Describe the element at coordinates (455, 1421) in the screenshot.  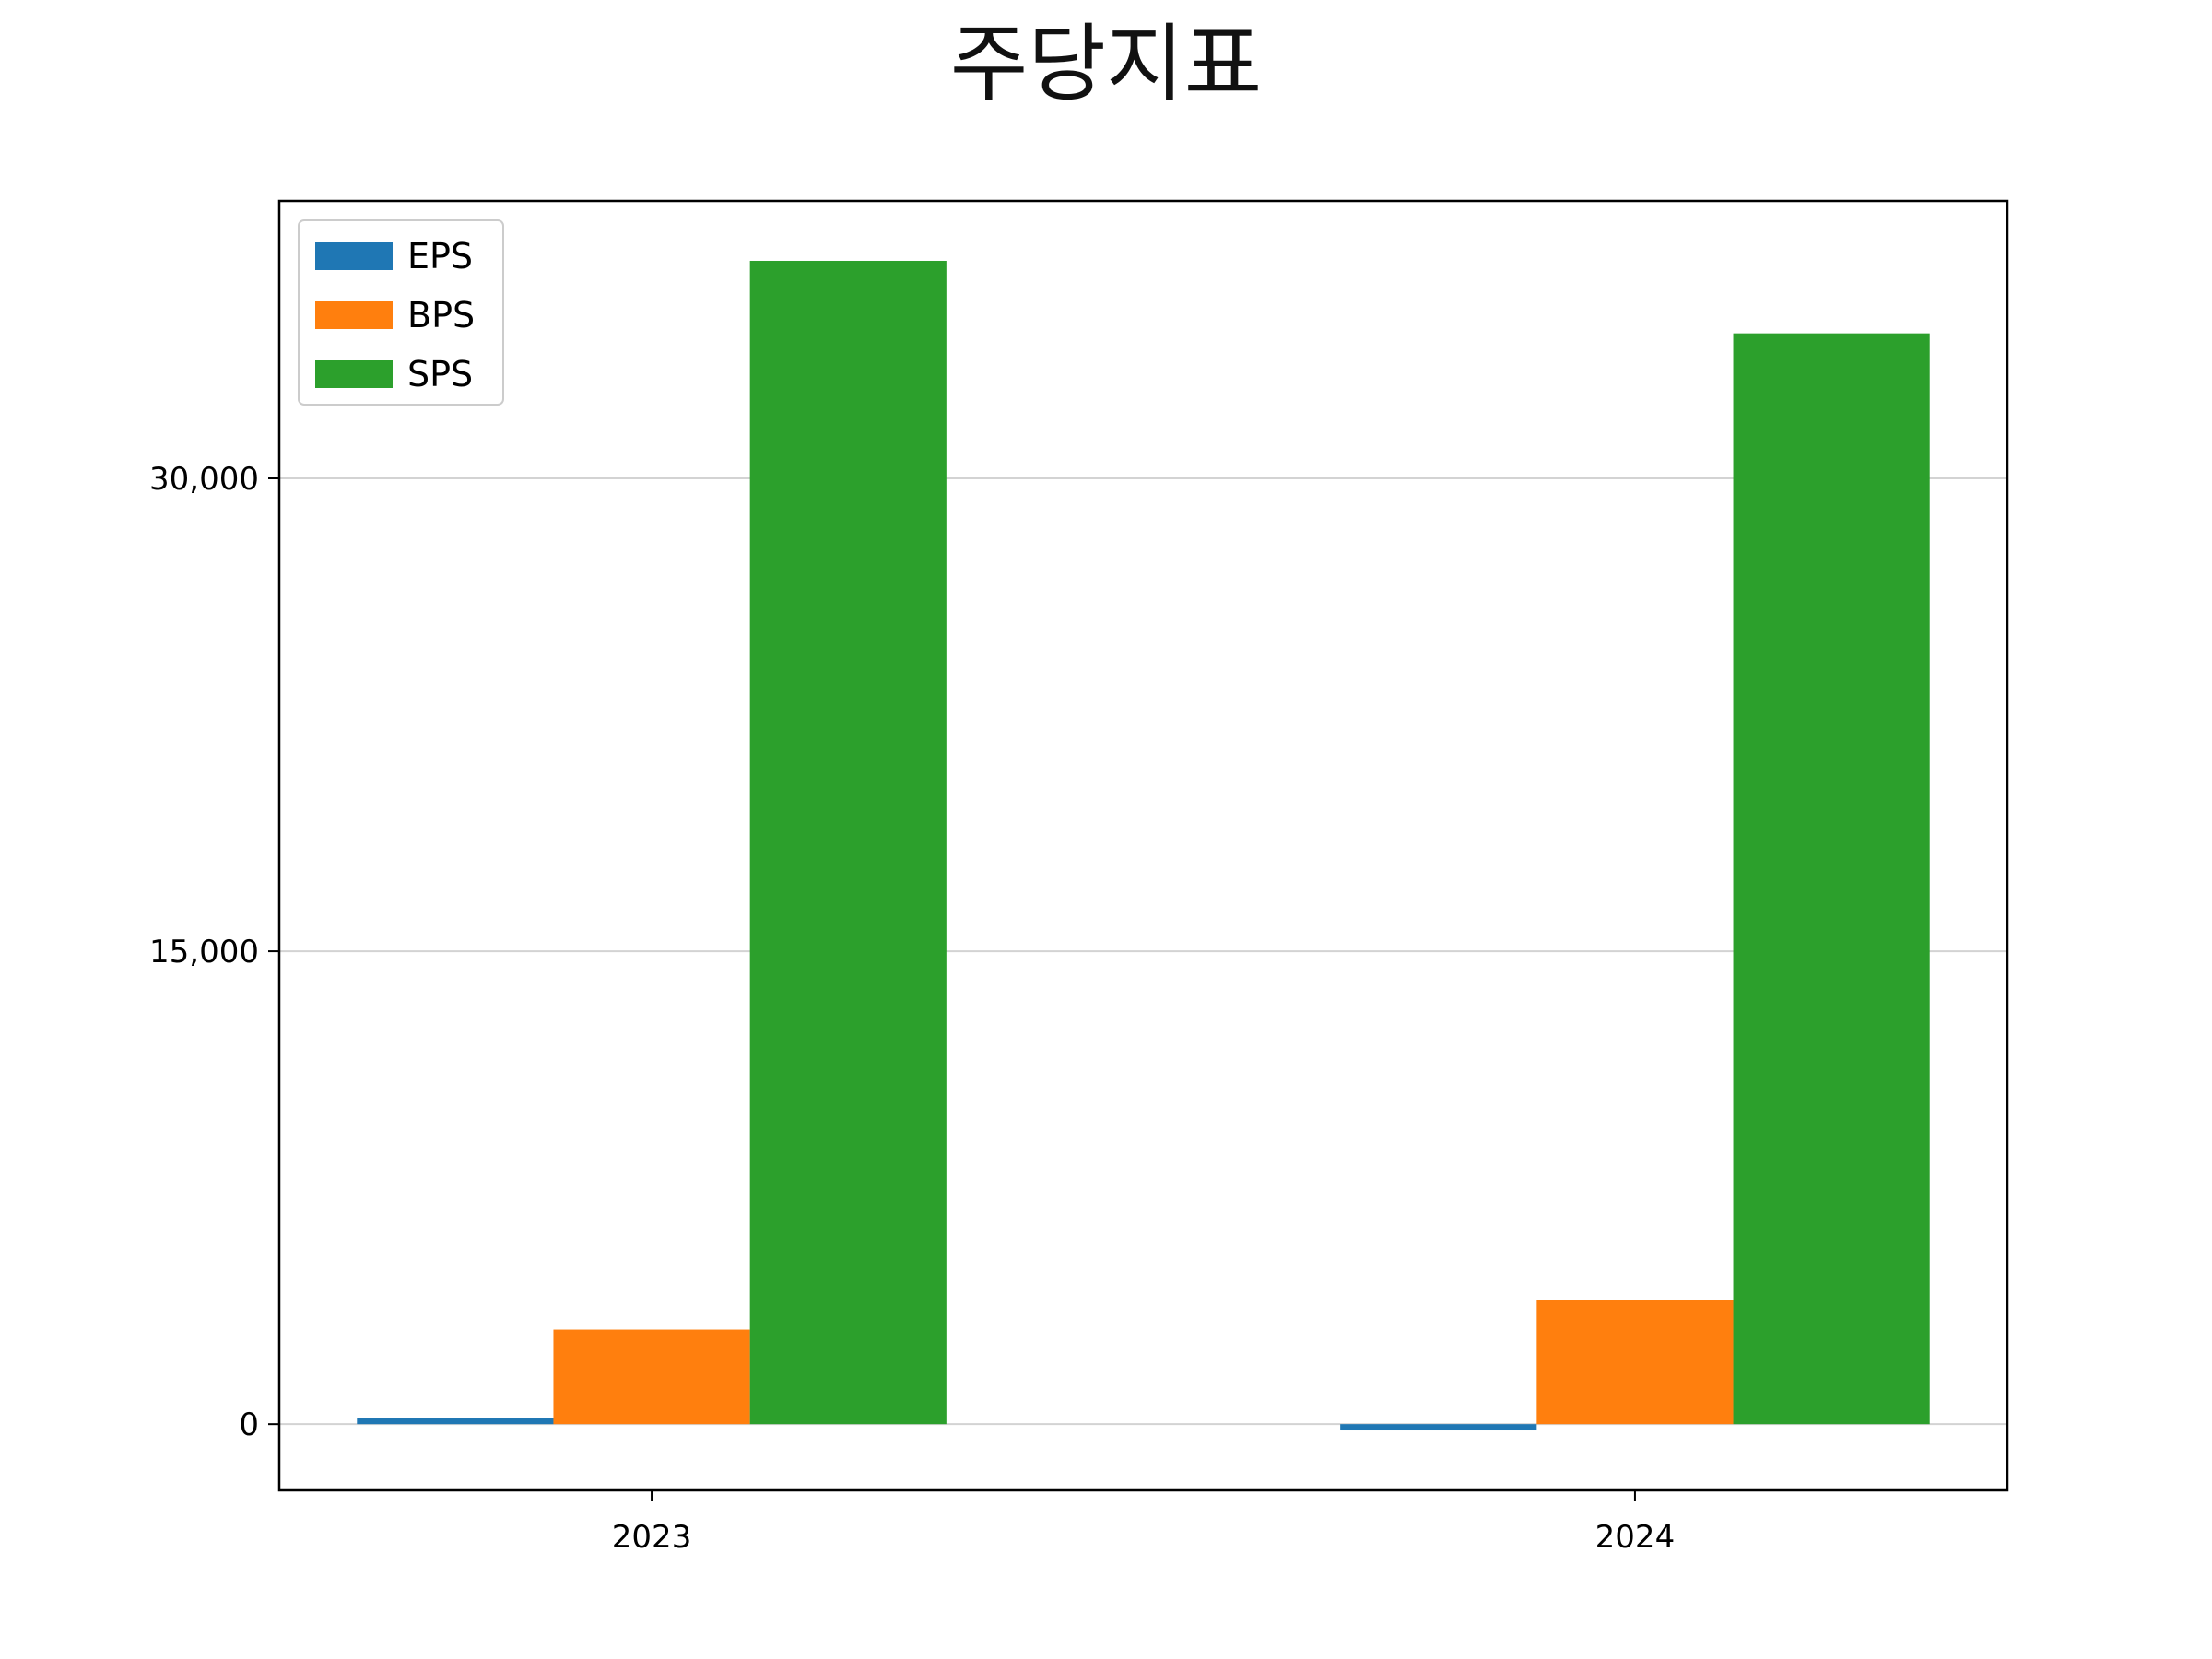
I see `bar-eps-2023` at that location.